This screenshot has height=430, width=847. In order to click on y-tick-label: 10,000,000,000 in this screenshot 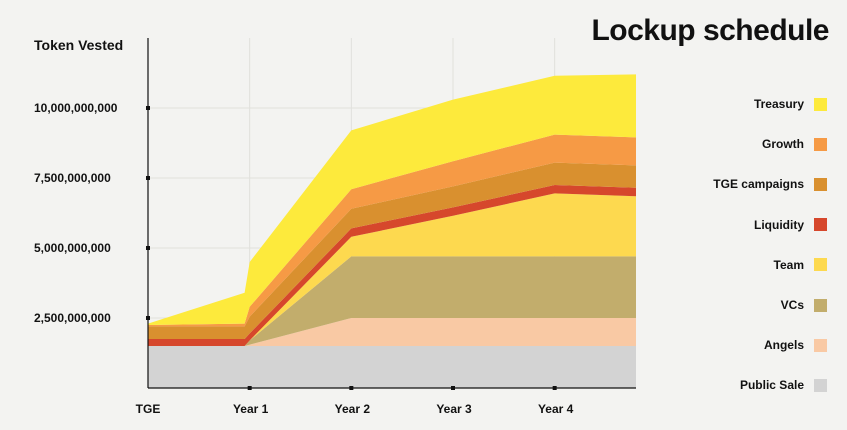, I will do `click(76, 108)`.